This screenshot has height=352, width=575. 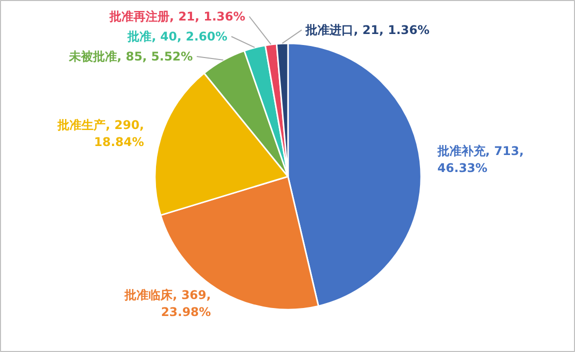 I want to click on slice-label: 批准生产, 290, 18.84%, so click(x=100, y=133).